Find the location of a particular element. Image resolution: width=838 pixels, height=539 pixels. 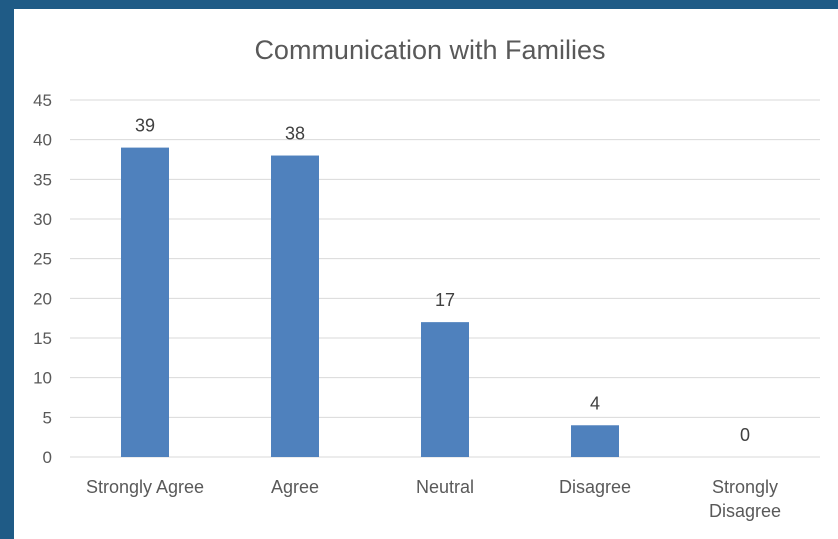

y-tick-label: 40 is located at coordinates (42, 140).